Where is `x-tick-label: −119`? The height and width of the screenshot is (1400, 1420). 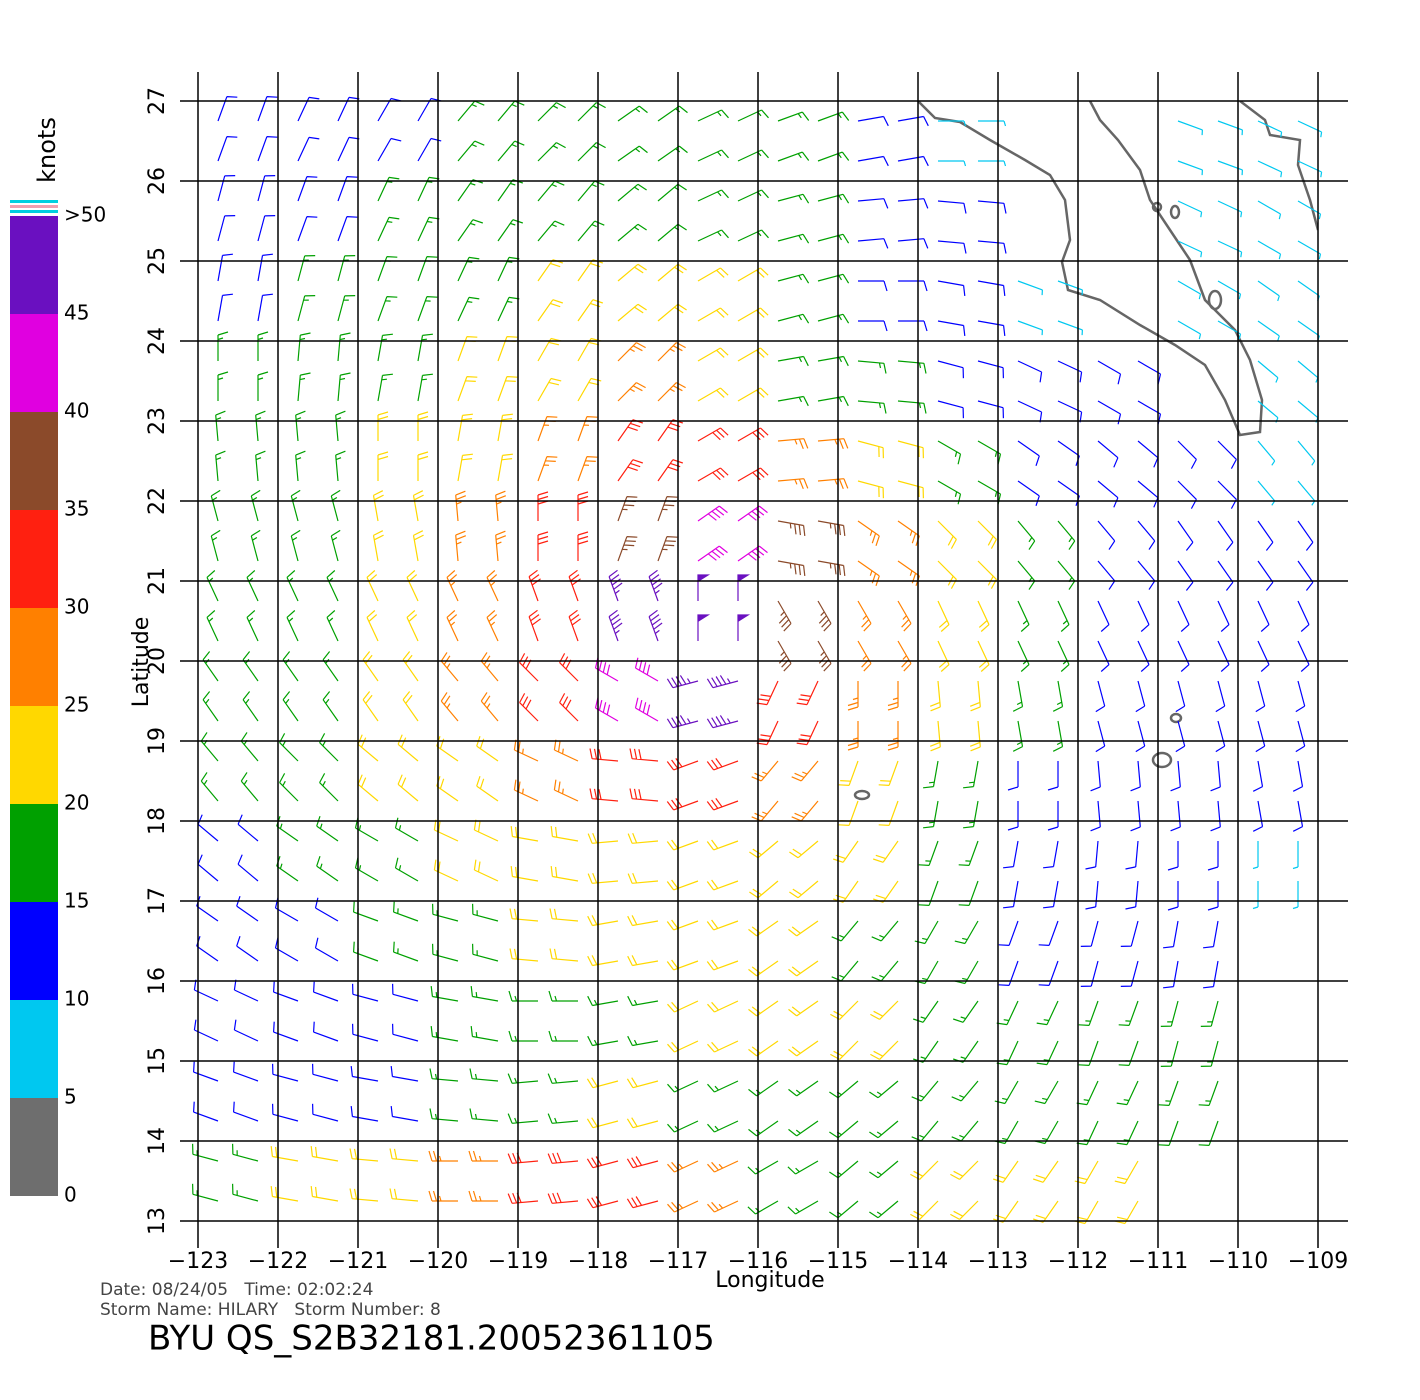
x-tick-label: −119 is located at coordinates (518, 1261).